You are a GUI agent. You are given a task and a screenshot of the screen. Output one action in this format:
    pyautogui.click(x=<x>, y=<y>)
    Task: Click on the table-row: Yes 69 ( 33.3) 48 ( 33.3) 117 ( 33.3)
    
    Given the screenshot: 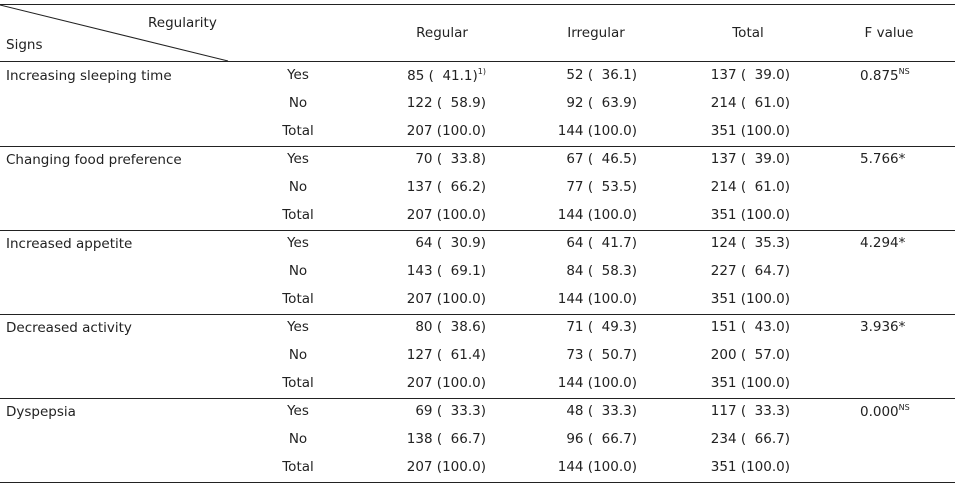 What is the action you would take?
    pyautogui.click(x=477, y=412)
    